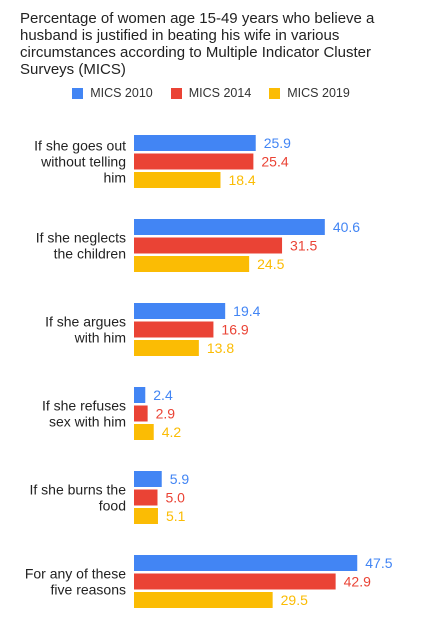  Describe the element at coordinates (80, 162) in the screenshot. I see `category-label: If she goes out without telling him` at that location.